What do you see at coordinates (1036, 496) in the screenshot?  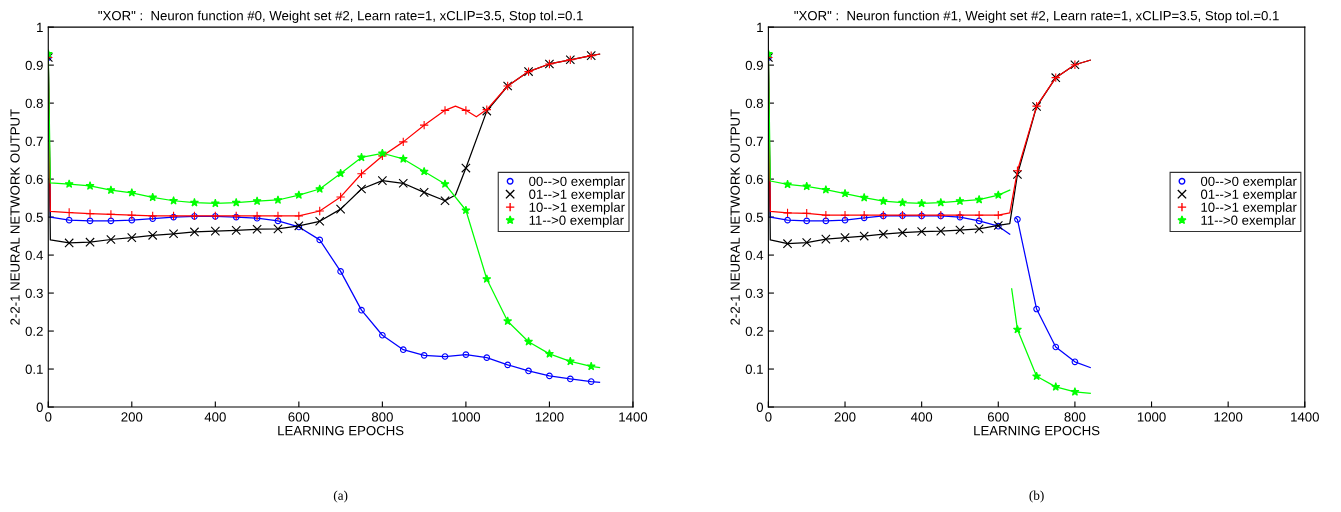 I see `text: (b)` at bounding box center [1036, 496].